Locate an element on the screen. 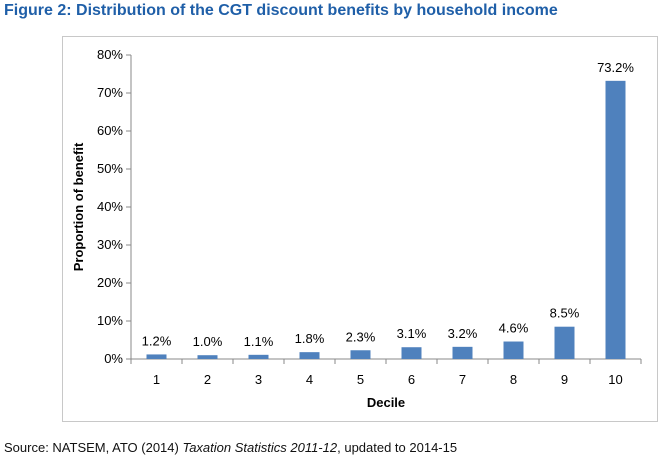 This screenshot has width=668, height=464. data-label: 2.3% is located at coordinates (361, 336).